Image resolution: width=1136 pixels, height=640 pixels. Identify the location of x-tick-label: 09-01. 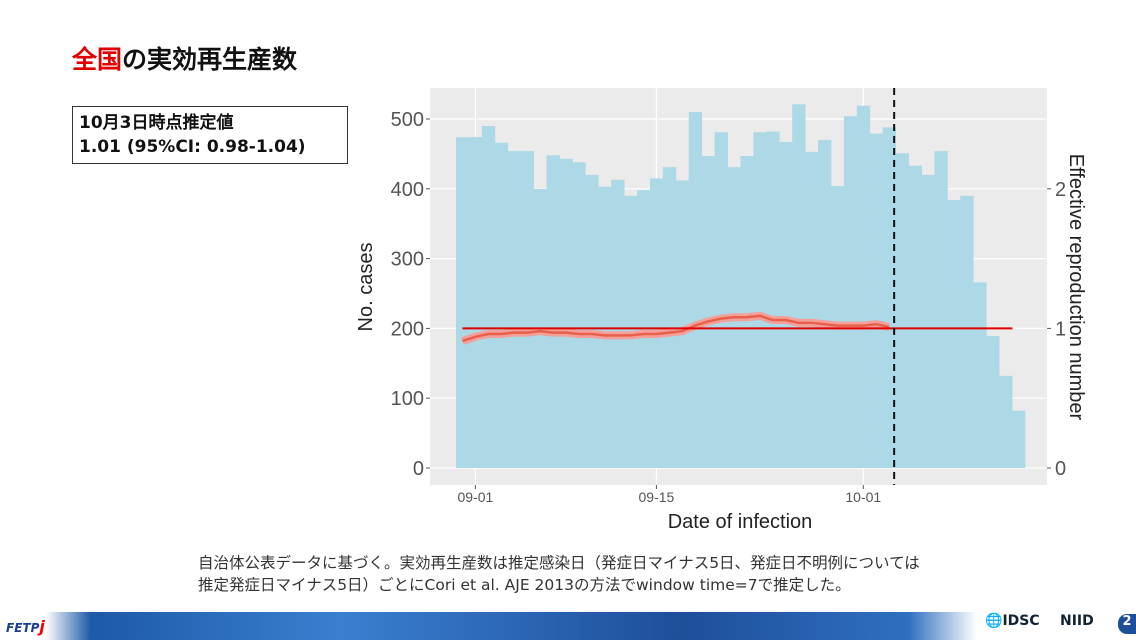
(475, 497).